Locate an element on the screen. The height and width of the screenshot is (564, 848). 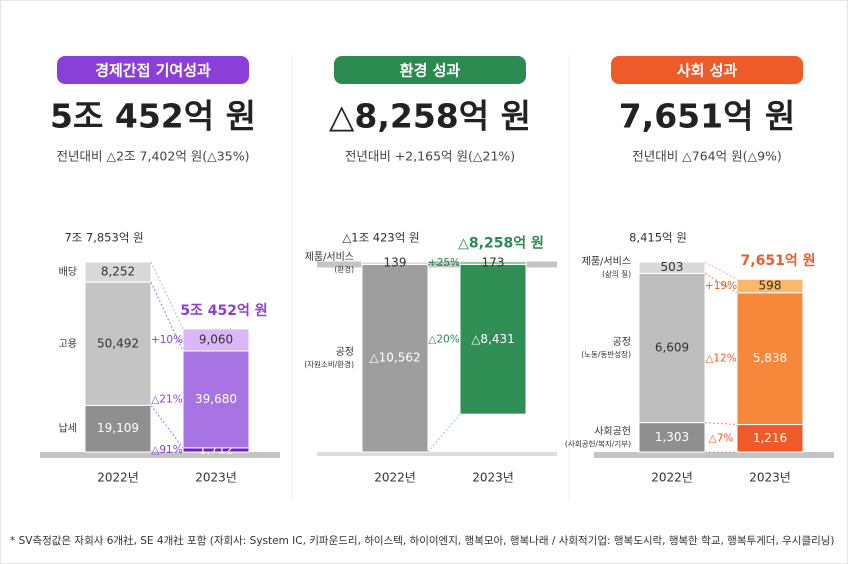
value-label: 39,680 is located at coordinates (216, 399).